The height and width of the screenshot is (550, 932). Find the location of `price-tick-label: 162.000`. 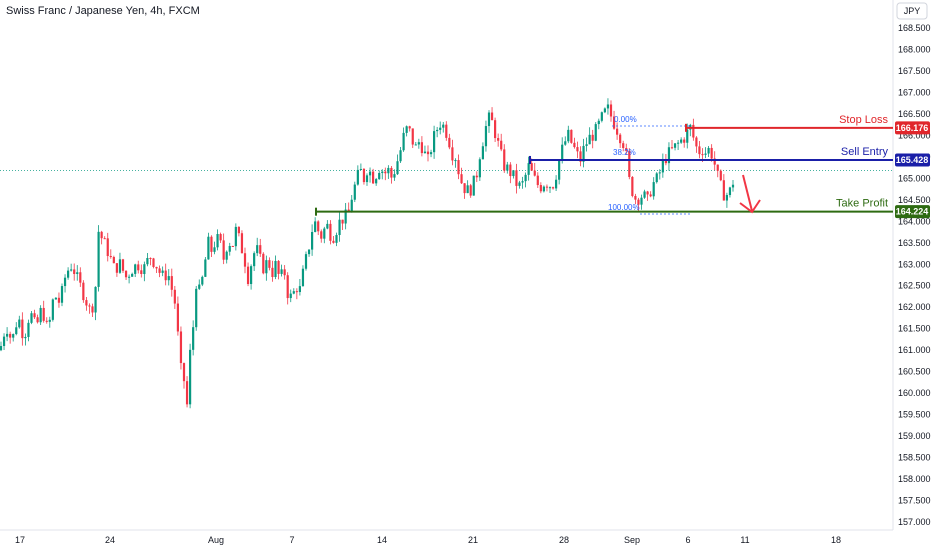

price-tick-label: 162.000 is located at coordinates (914, 307).